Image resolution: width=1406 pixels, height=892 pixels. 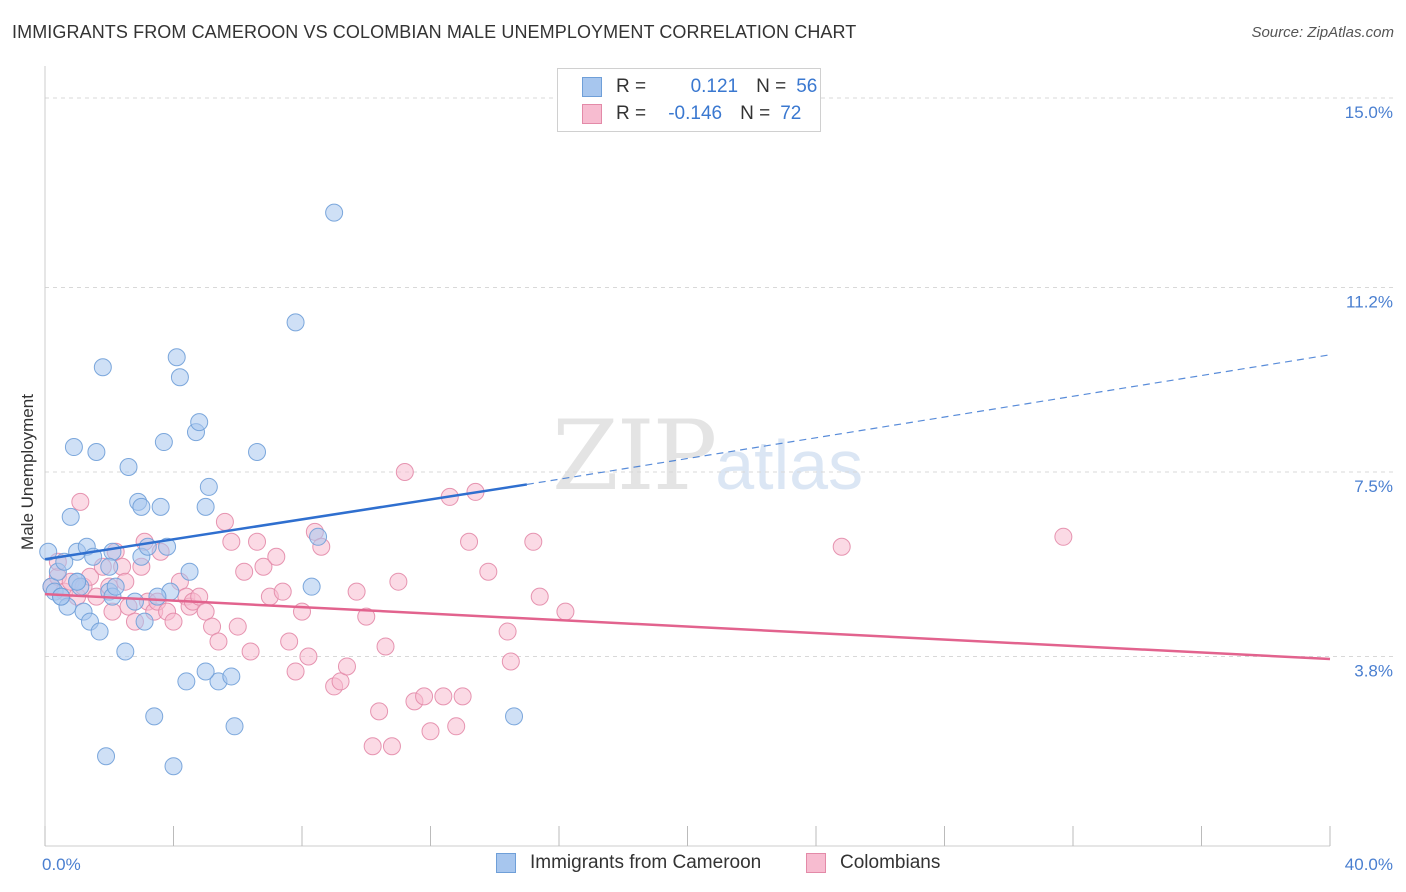 What do you see at coordinates (286, 522) in the screenshot?
I see `trend-line-cameroon` at bounding box center [286, 522].